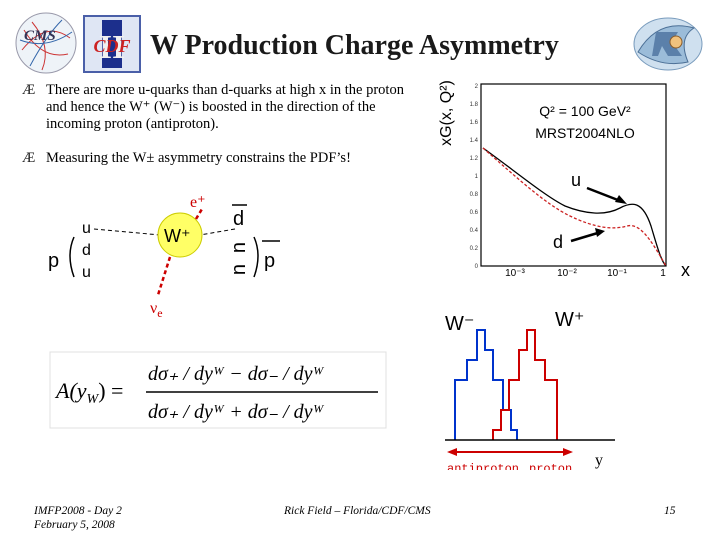  Describe the element at coordinates (446, 113) in the screenshot. I see `pdf-plot-ylabel: xG(x, Q²)` at that location.